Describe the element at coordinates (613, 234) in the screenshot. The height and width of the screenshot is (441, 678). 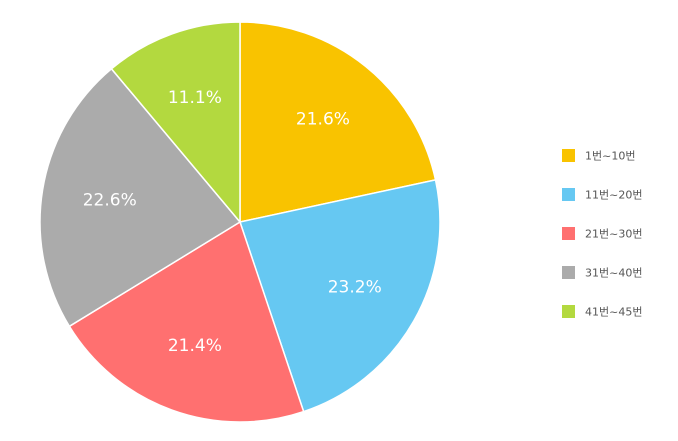
I see `legend-label-3: 21번~30번` at that location.